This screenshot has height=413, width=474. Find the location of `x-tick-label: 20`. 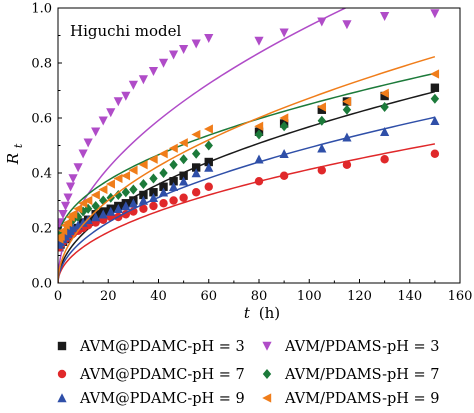

x-tick-label: 20 is located at coordinates (108, 296).